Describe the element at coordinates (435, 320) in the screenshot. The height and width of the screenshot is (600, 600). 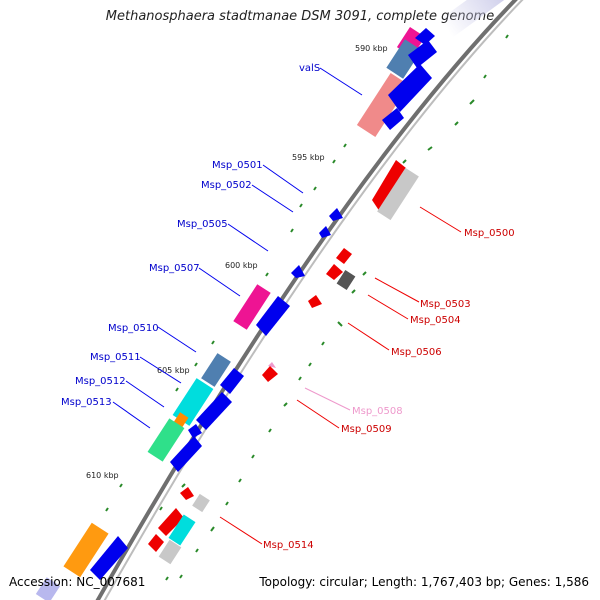
I see `gene-label-msp-0504: Msp_0504` at that location.